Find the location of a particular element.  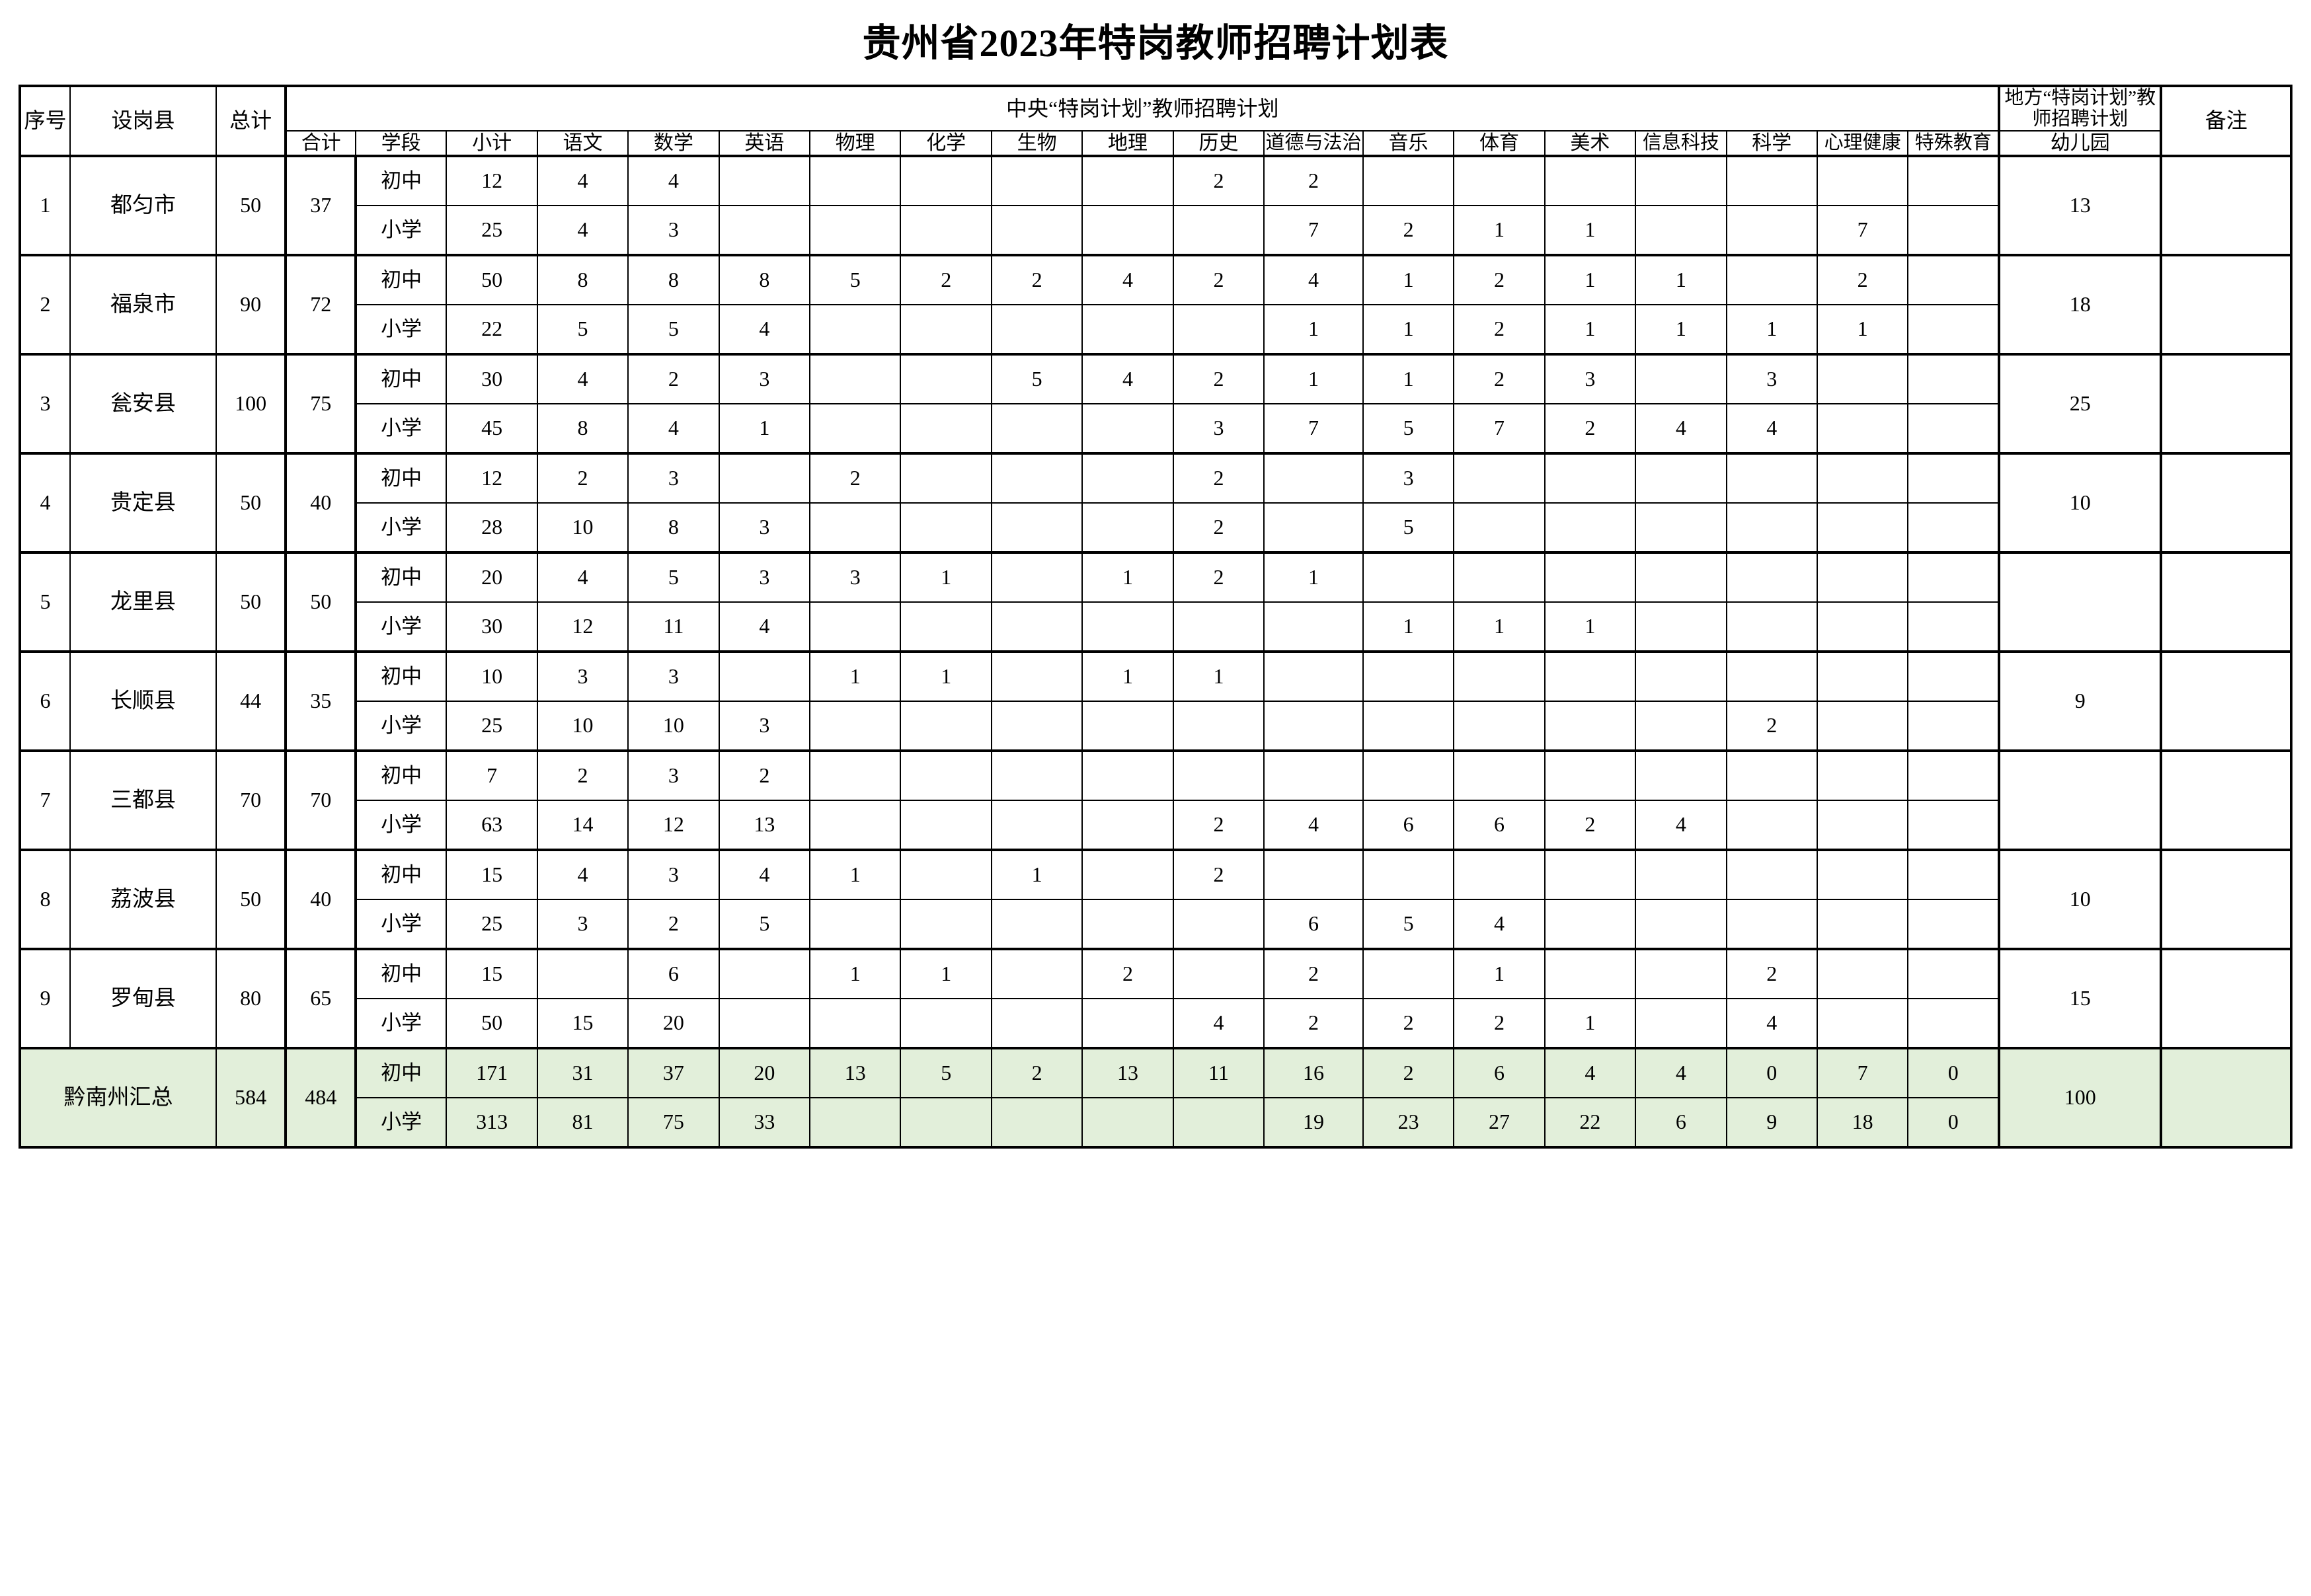

table-row-junior: 3 瓮安县 100 75 初中 30 4 2 3 5 4 2 1 1 2 3 3 25 is located at coordinates (1155, 404).